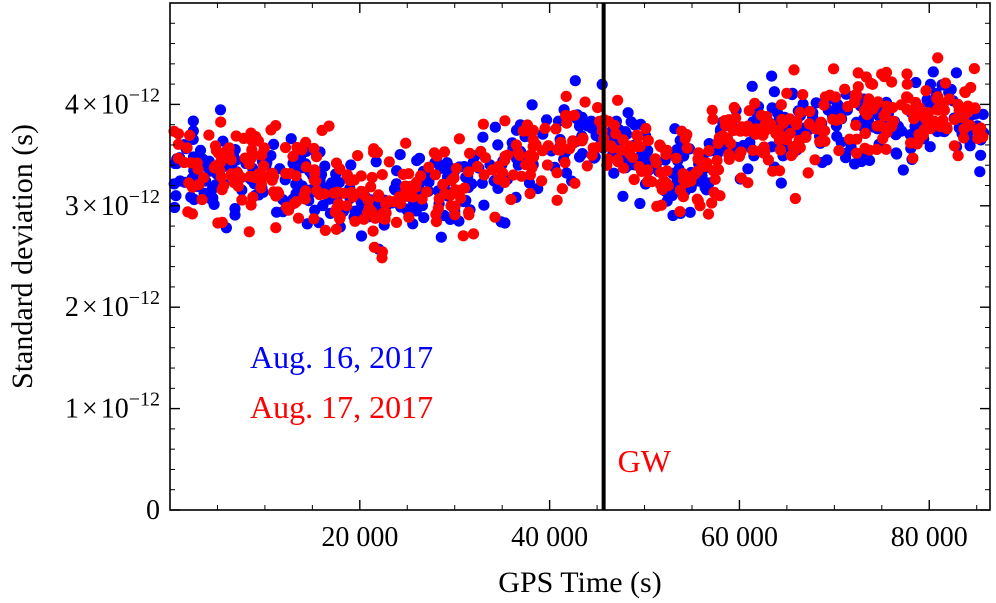 The image size is (996, 603). I want to click on y-tick-label: 1 × 10⁻¹², so click(112, 407).